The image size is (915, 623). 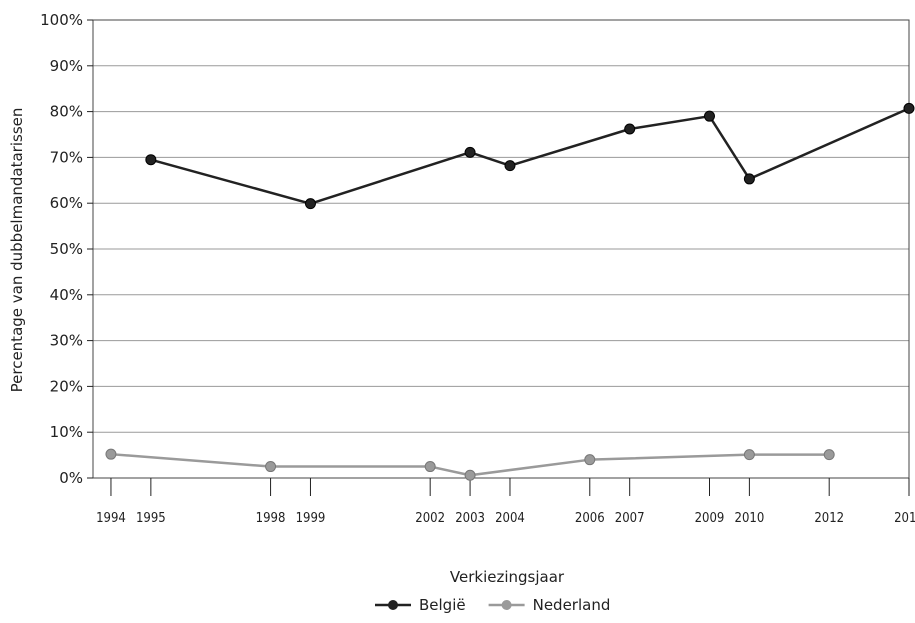 I want to click on x-axis-title: Verkiezingsjaar, so click(x=507, y=577).